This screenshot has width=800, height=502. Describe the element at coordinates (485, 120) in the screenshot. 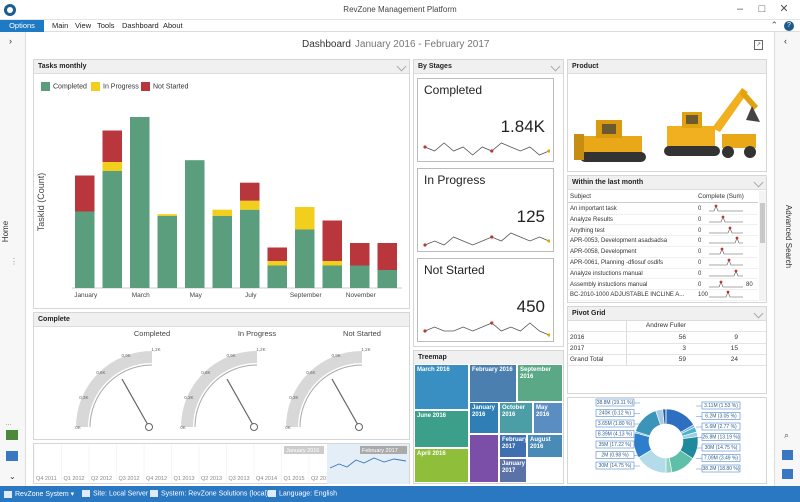

I see `stage-card-completed: Completed 1.84K` at that location.